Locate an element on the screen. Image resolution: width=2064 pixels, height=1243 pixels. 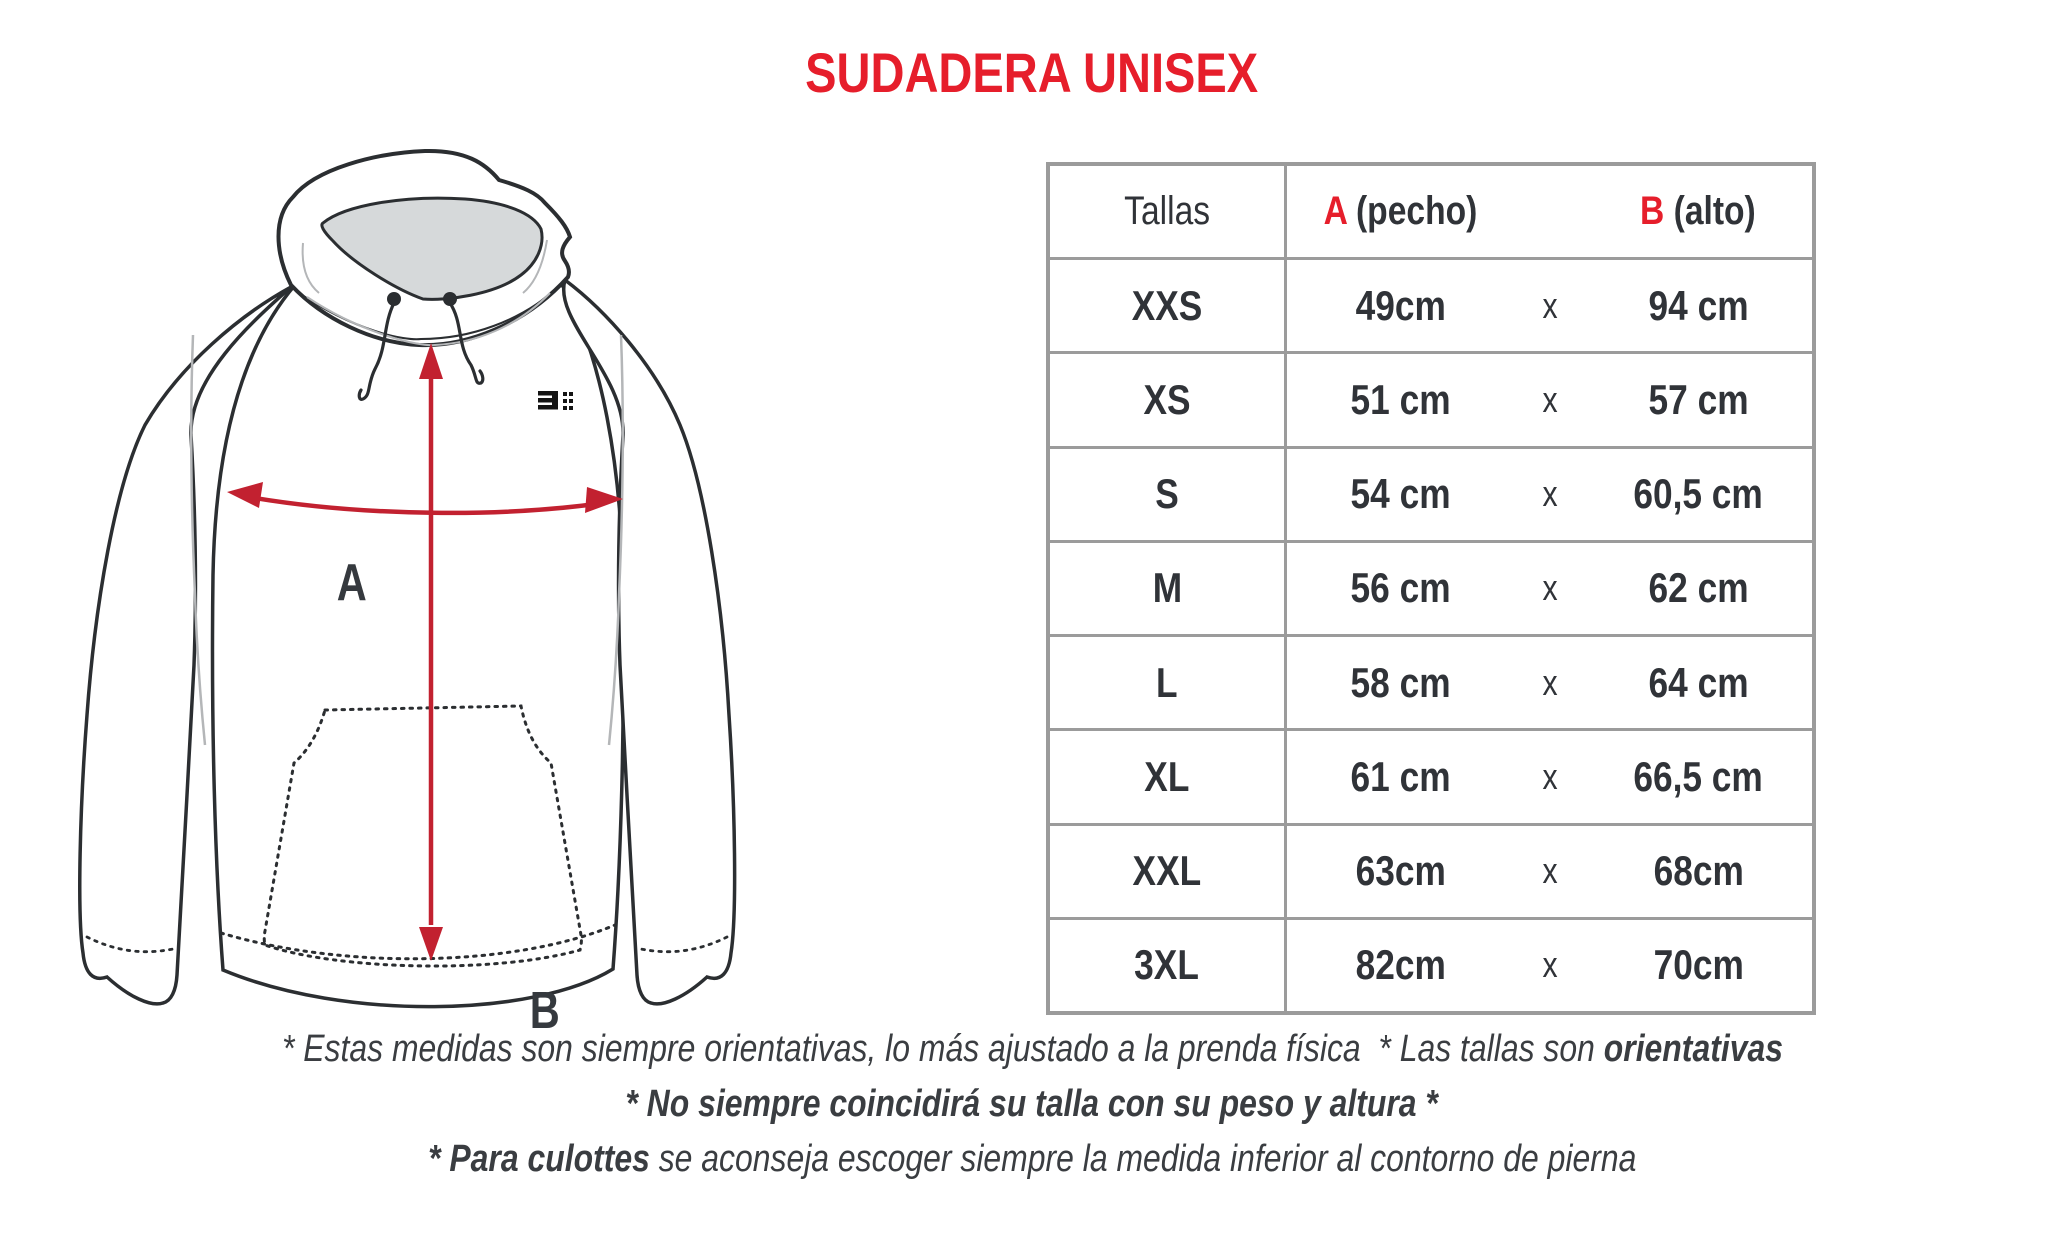
header-sizes-cell: Tallas is located at coordinates (1168, 212).